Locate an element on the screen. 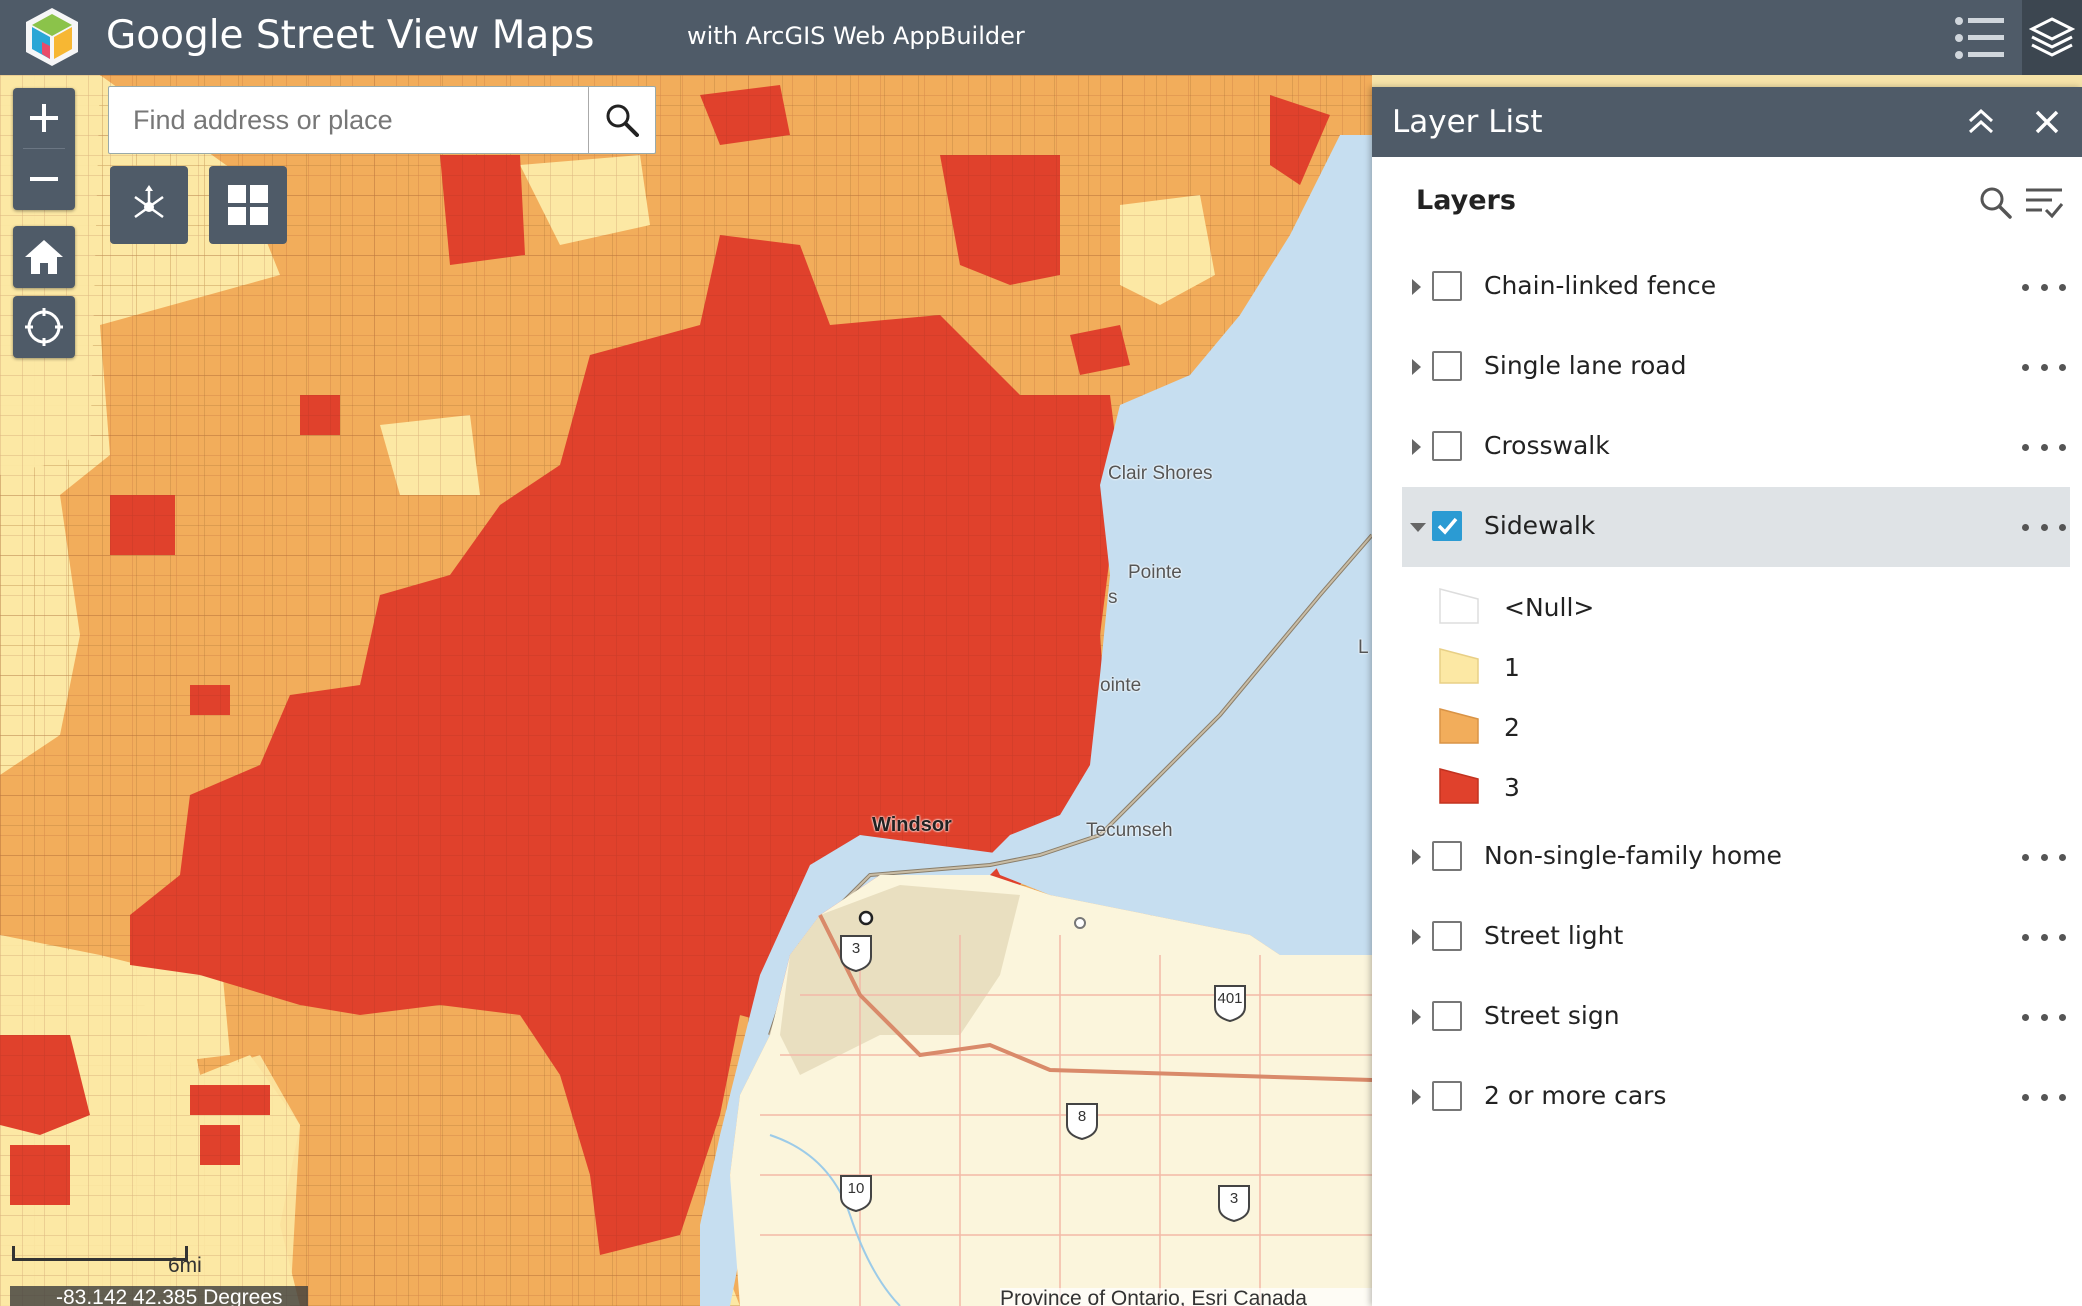 This screenshot has height=1306, width=2082. layer-options-button is located at coordinates (2044, 203).